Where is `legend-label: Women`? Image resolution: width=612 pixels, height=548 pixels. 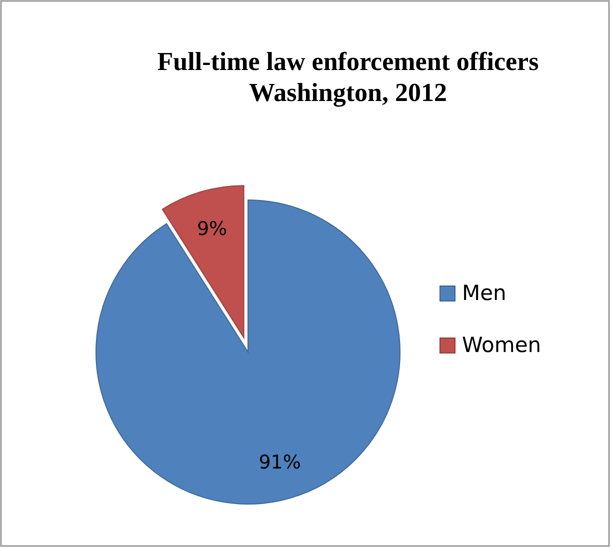 legend-label: Women is located at coordinates (502, 345).